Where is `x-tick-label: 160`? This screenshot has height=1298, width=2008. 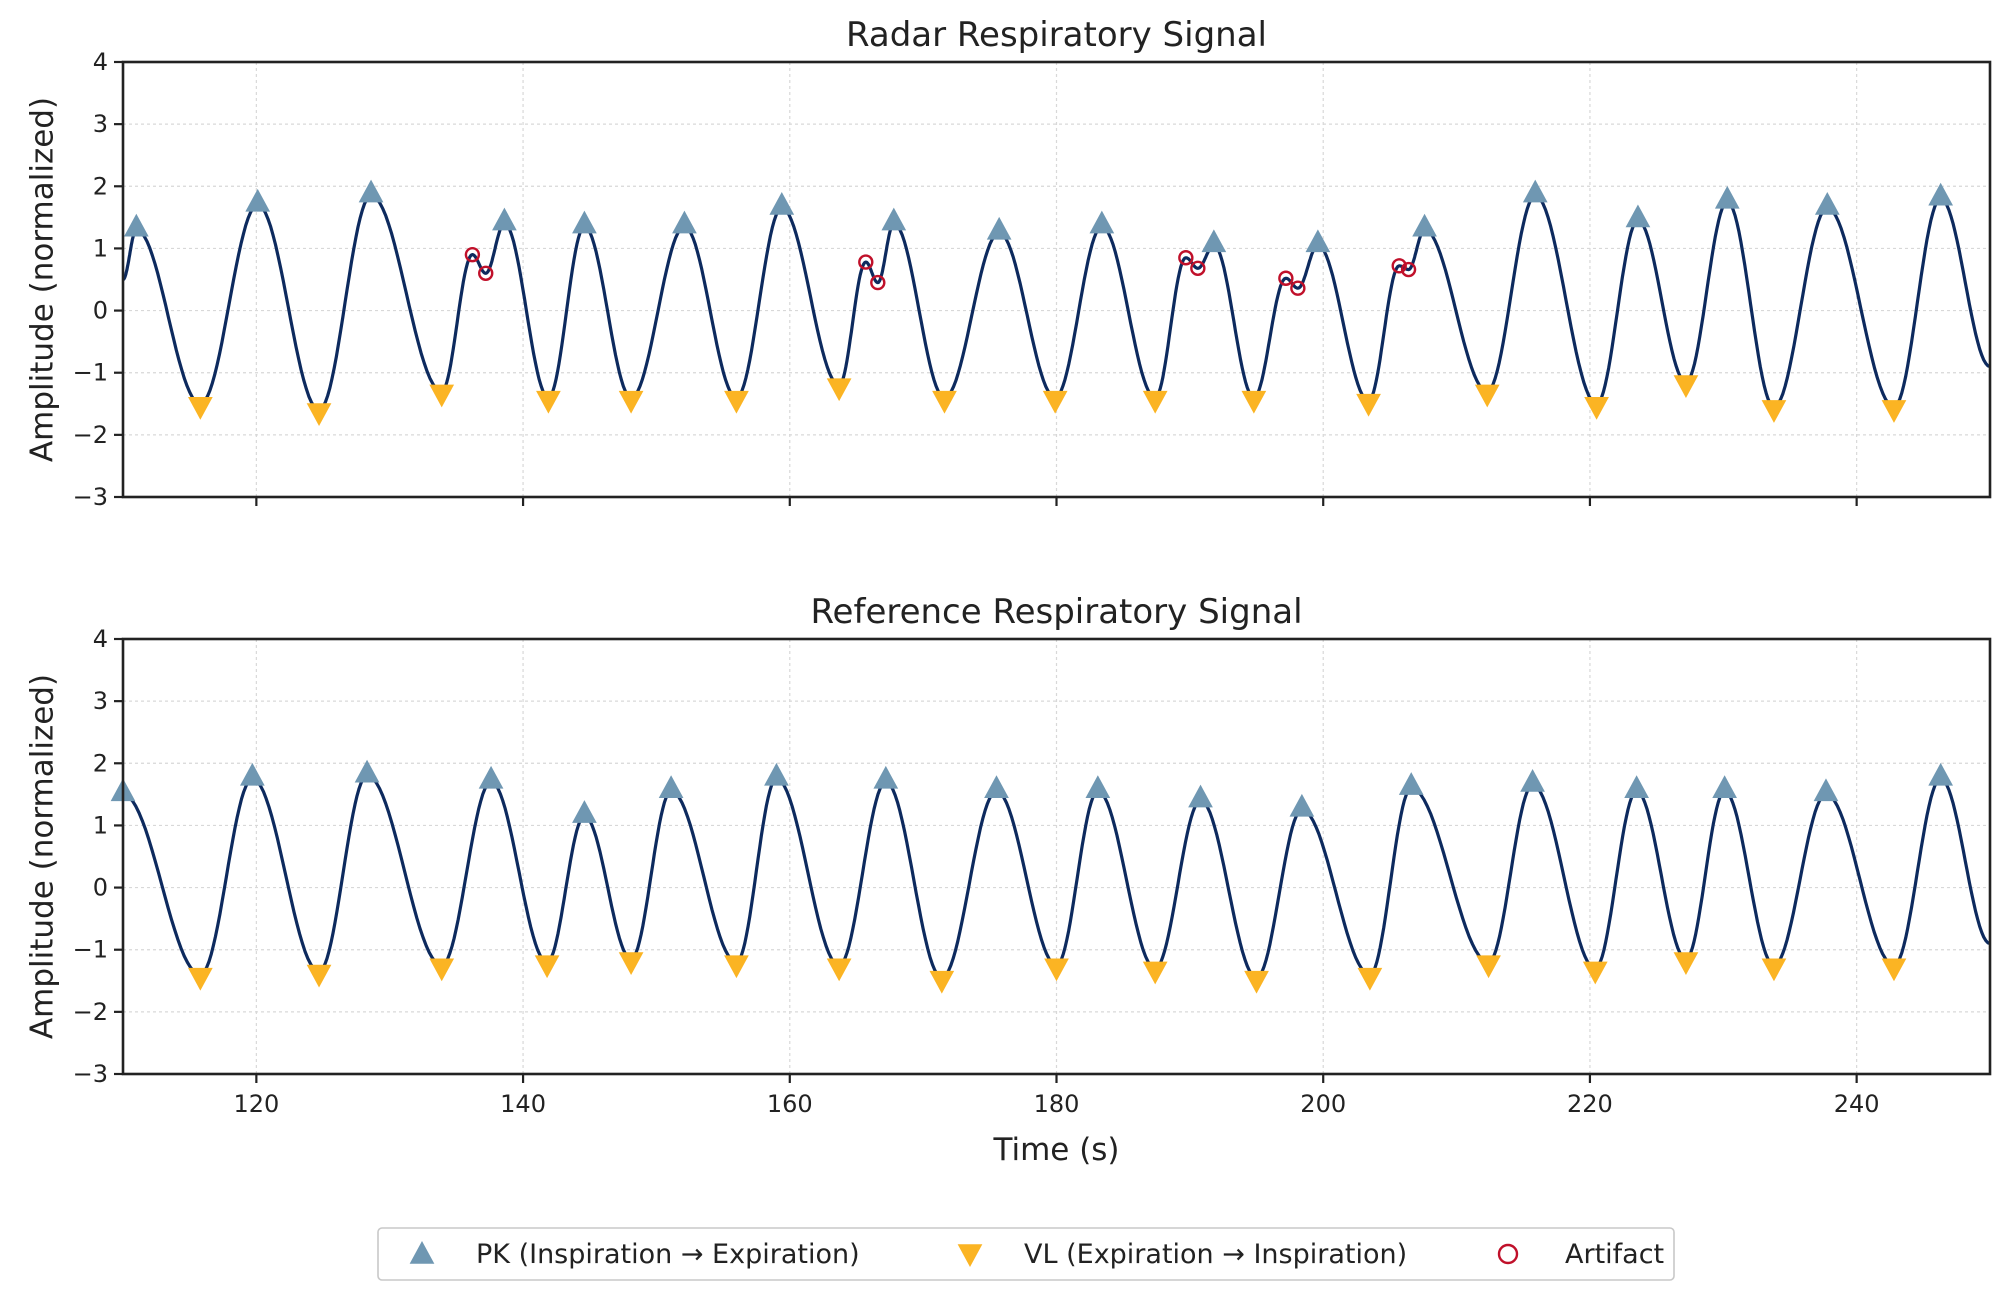
x-tick-label: 160 is located at coordinates (790, 1104).